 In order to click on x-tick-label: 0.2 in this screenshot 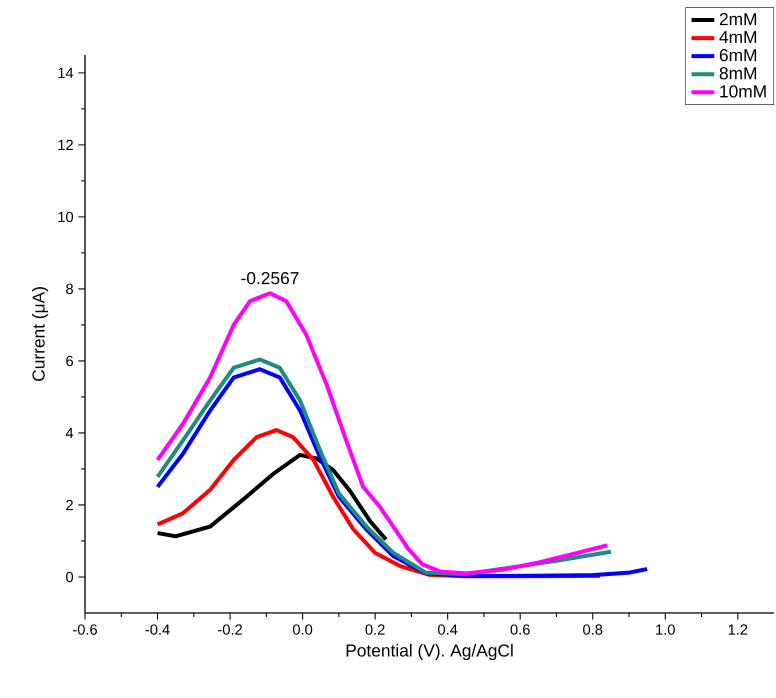, I will do `click(375, 629)`.